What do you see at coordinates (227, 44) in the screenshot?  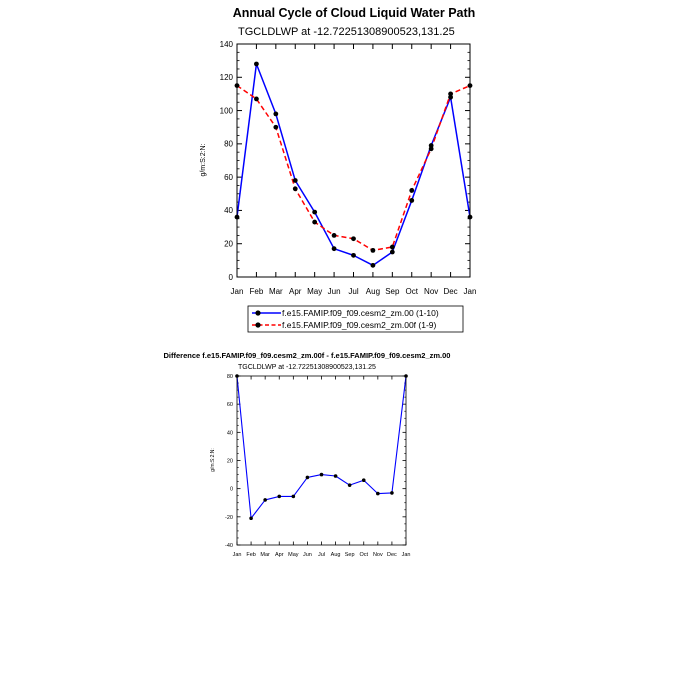 I see `y-tick-label: 140` at bounding box center [227, 44].